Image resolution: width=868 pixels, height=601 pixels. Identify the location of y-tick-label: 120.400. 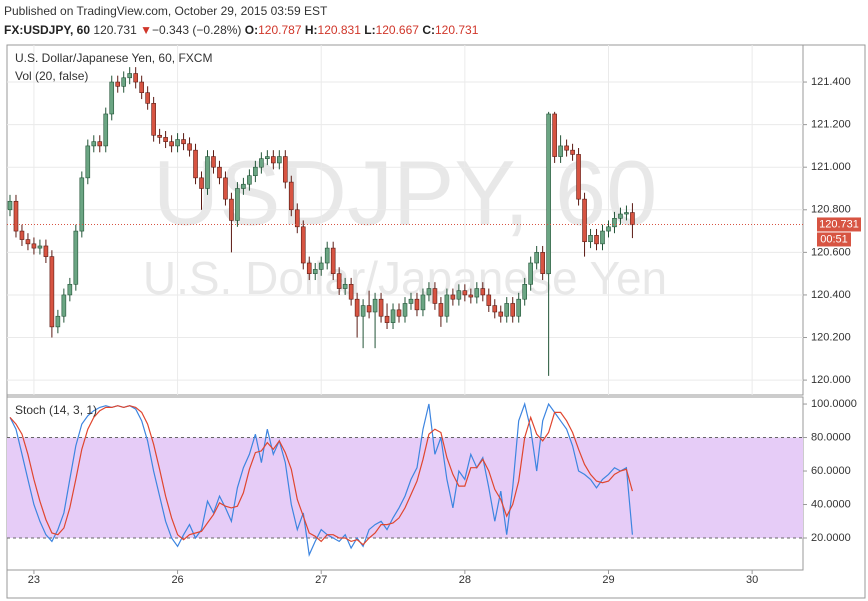
(831, 295).